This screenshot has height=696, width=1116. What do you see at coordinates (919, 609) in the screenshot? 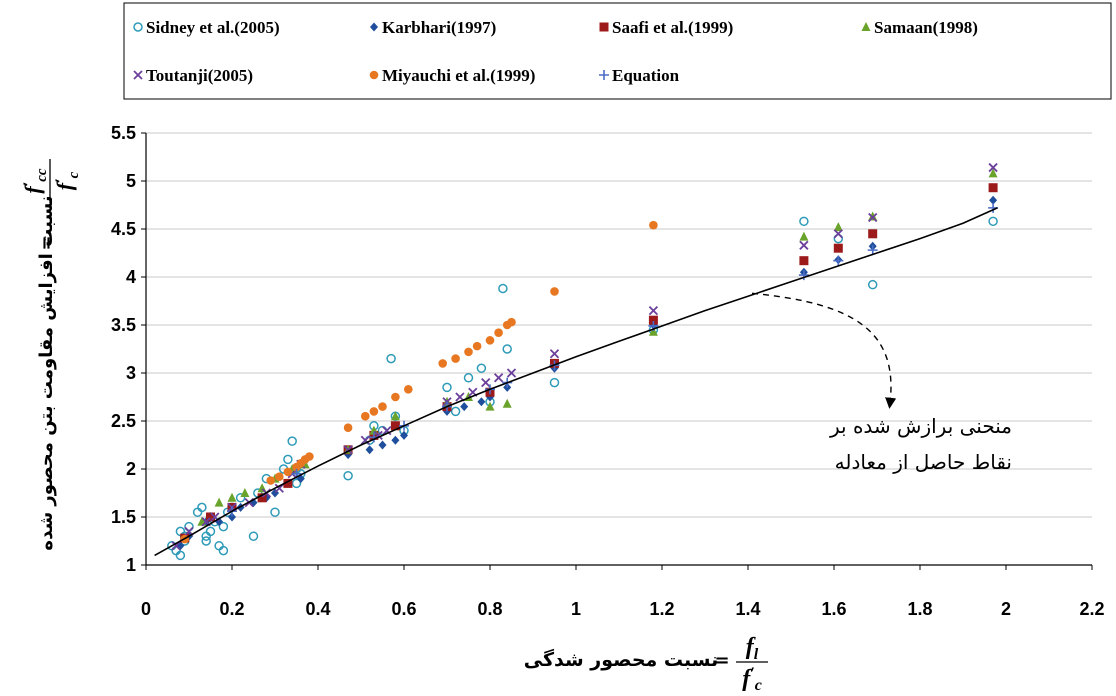
I see `x-tick-label: 1.8` at bounding box center [919, 609].